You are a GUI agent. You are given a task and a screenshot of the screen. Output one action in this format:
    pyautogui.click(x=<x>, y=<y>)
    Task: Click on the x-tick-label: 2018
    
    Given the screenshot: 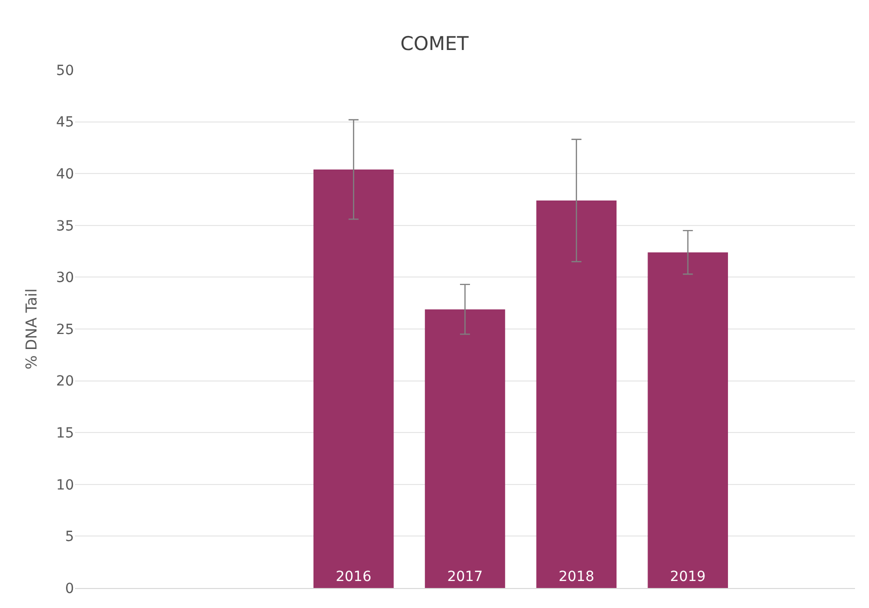 What is the action you would take?
    pyautogui.click(x=576, y=577)
    